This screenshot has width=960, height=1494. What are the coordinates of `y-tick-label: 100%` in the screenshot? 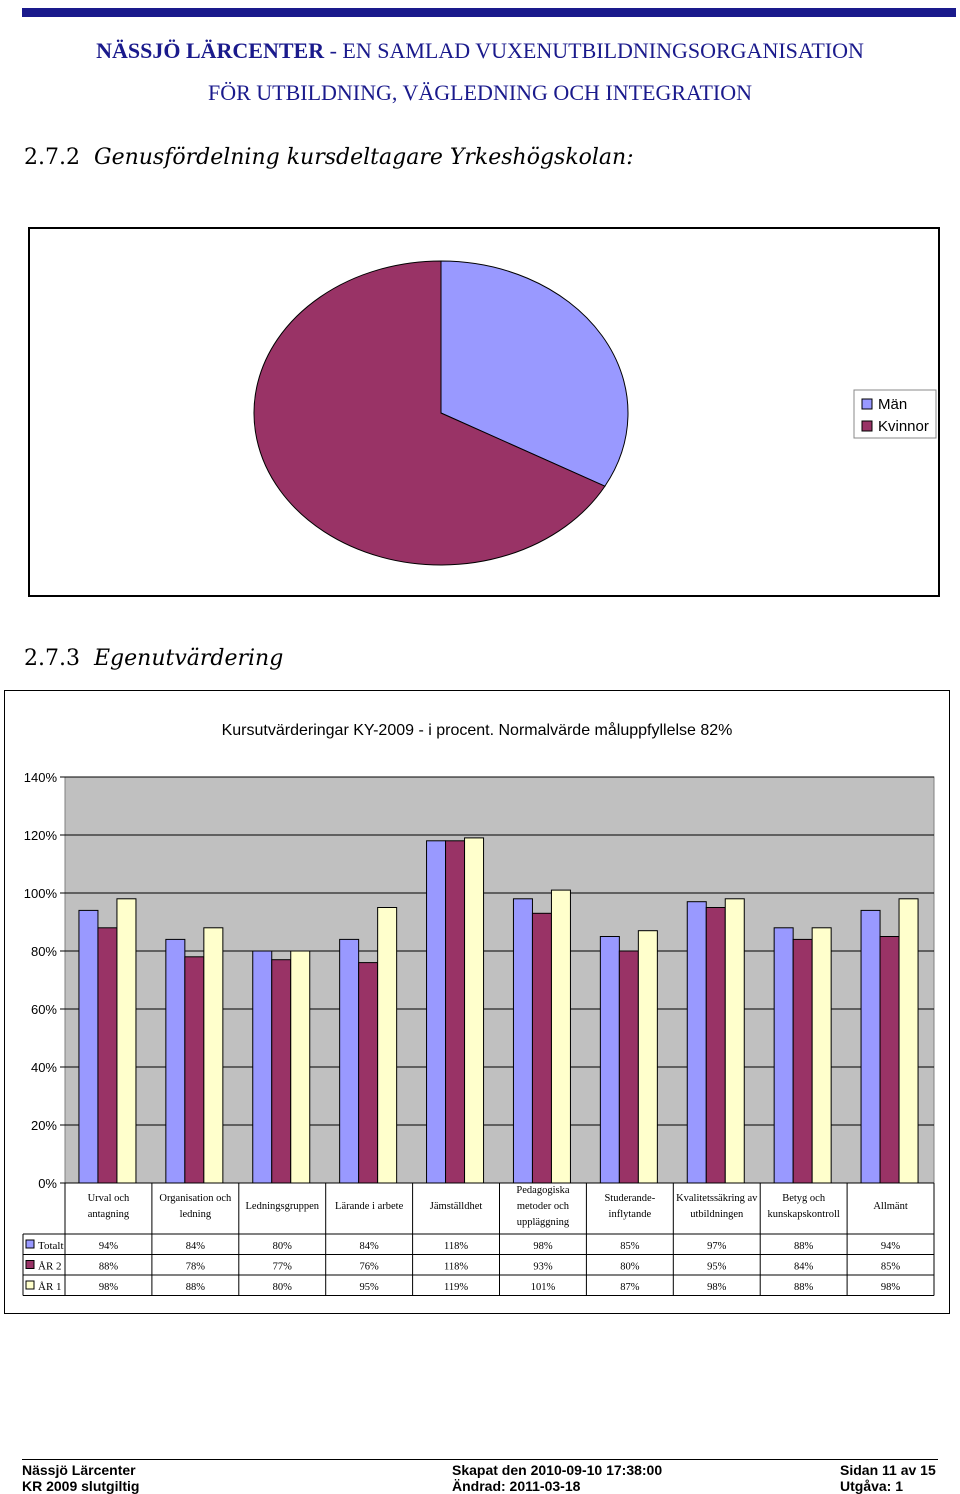 It's located at (41, 893).